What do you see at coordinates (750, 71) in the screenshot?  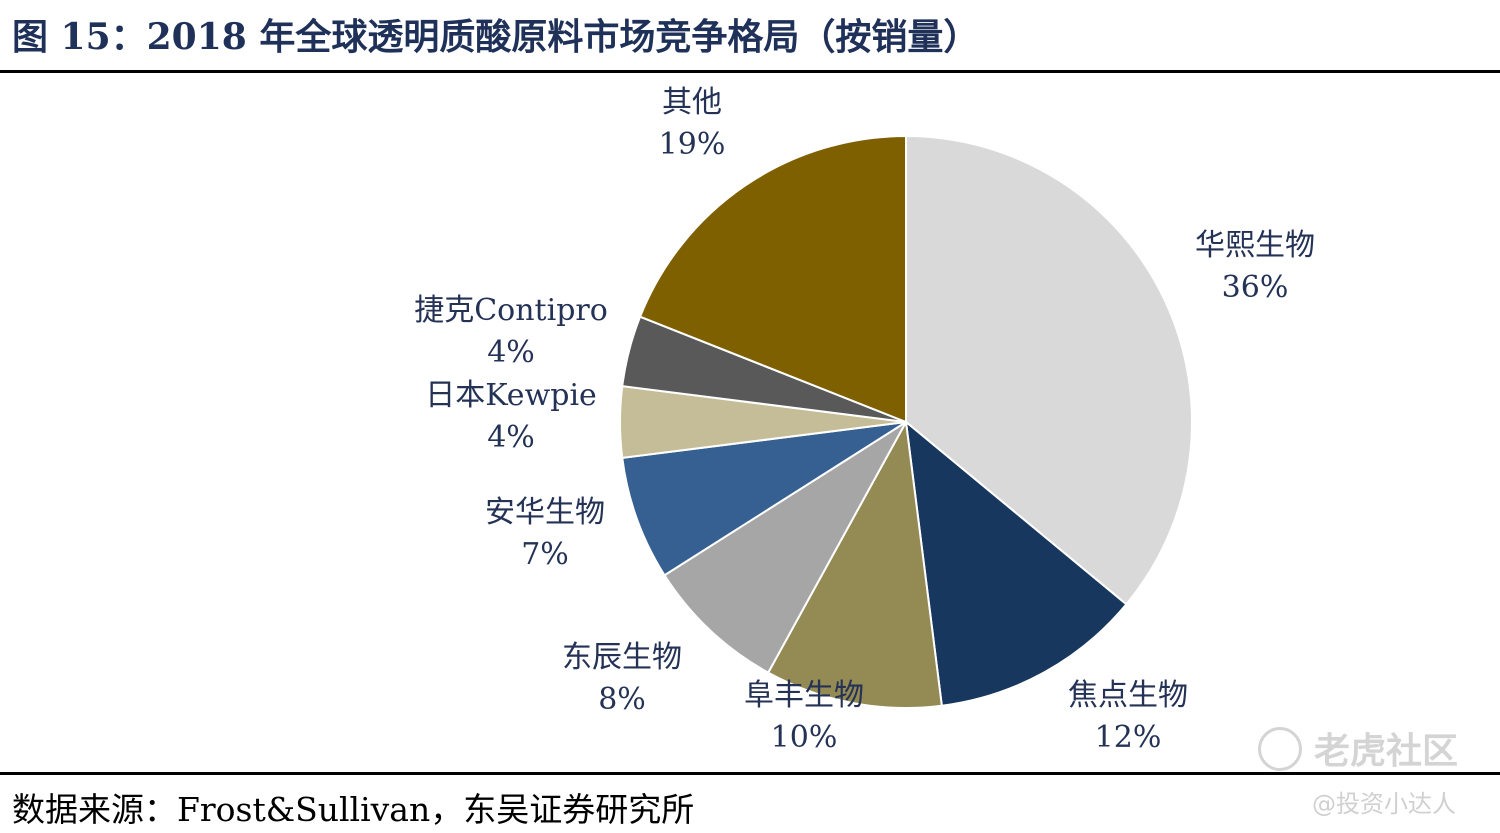 I see `top-rule` at bounding box center [750, 71].